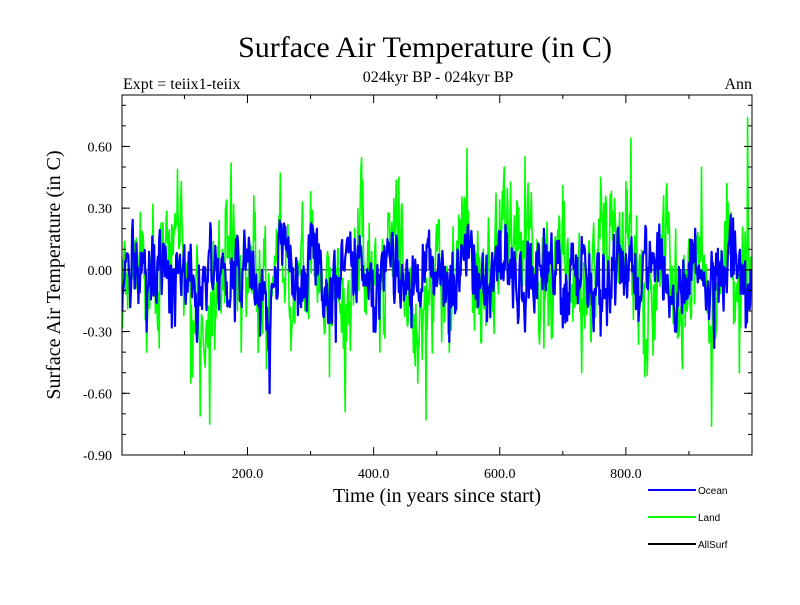  What do you see at coordinates (100, 271) in the screenshot?
I see `y-tick-label: 0.00` at bounding box center [100, 271].